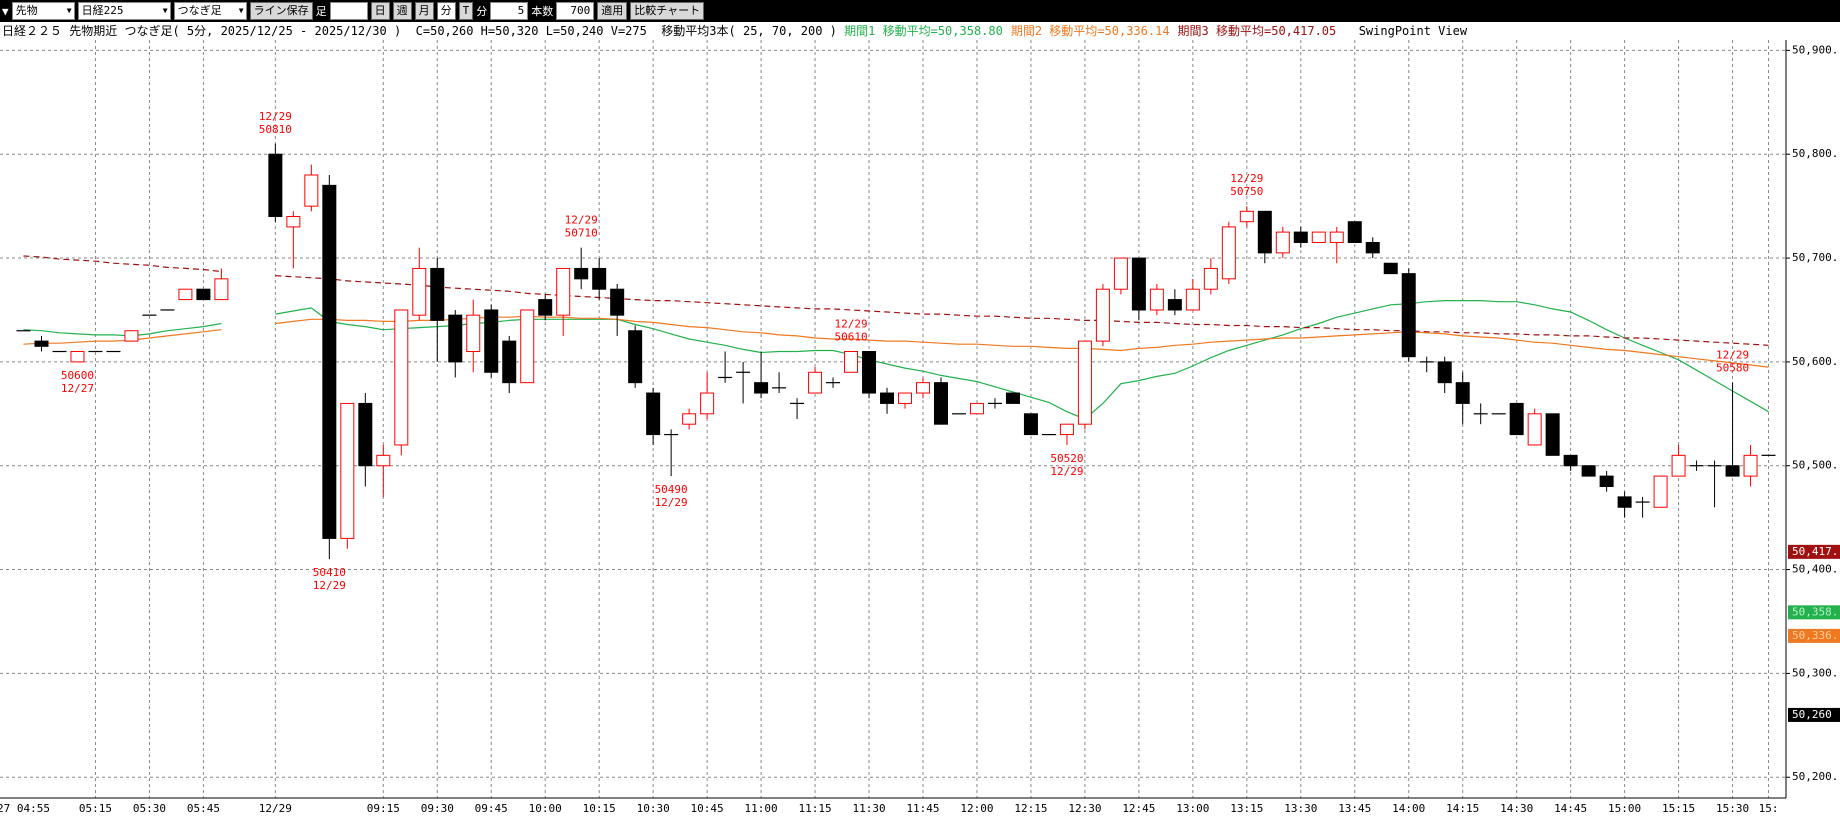 This screenshot has height=820, width=1840. What do you see at coordinates (542, 11) in the screenshot?
I see `count-label: 本数` at bounding box center [542, 11].